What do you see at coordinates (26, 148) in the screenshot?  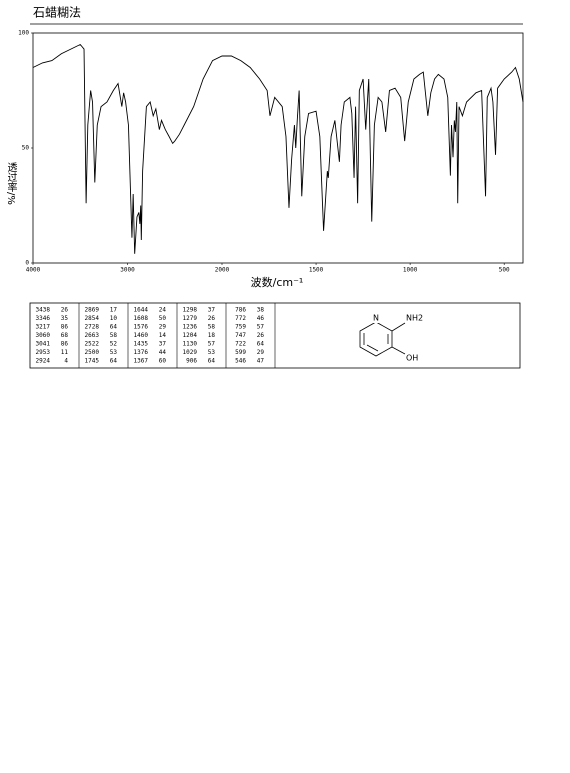 I see `y-tick-label: 50` at bounding box center [26, 148].